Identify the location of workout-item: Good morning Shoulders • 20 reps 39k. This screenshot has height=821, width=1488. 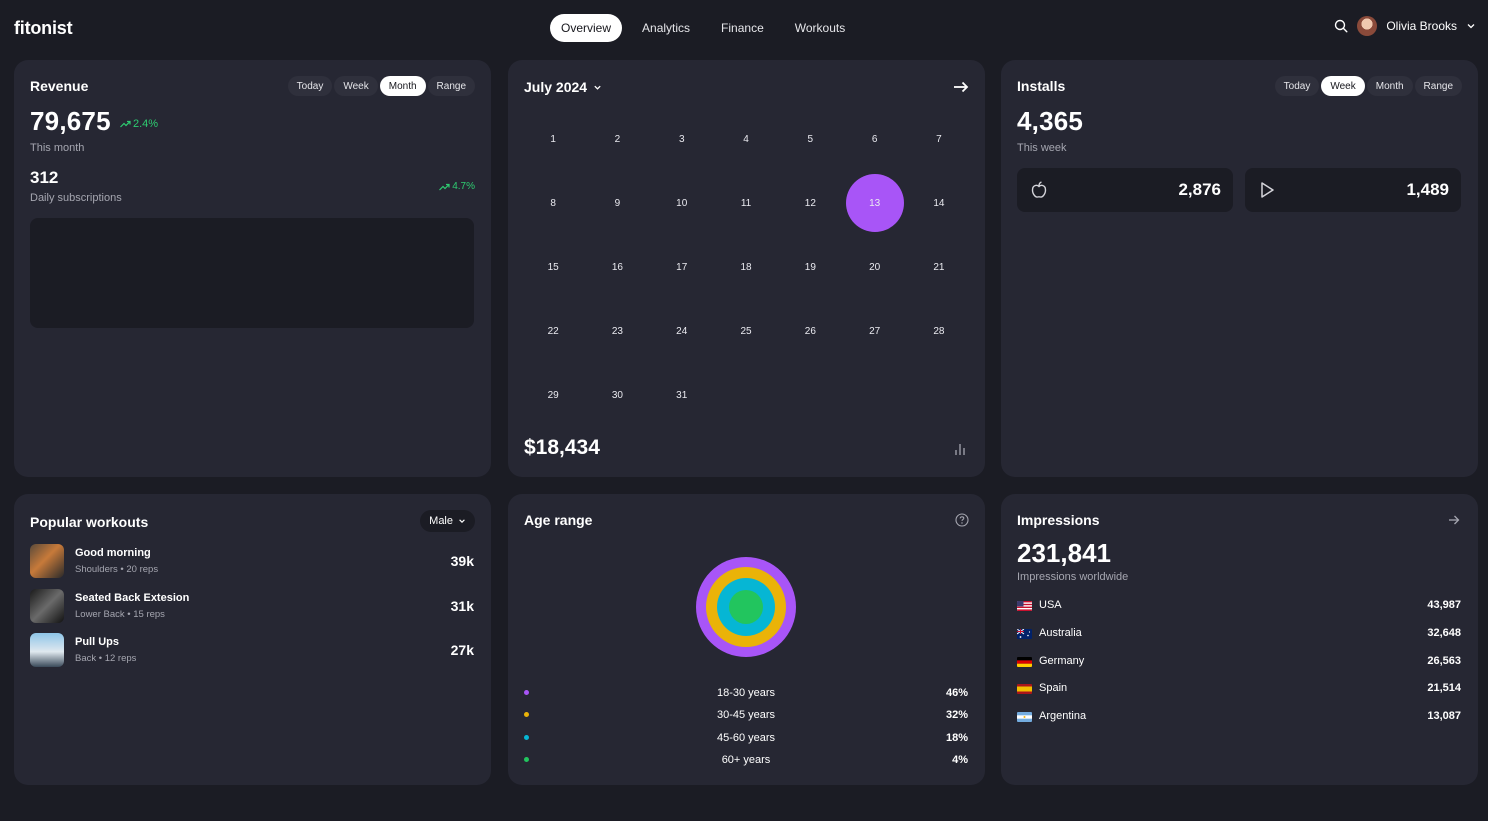
(252, 566).